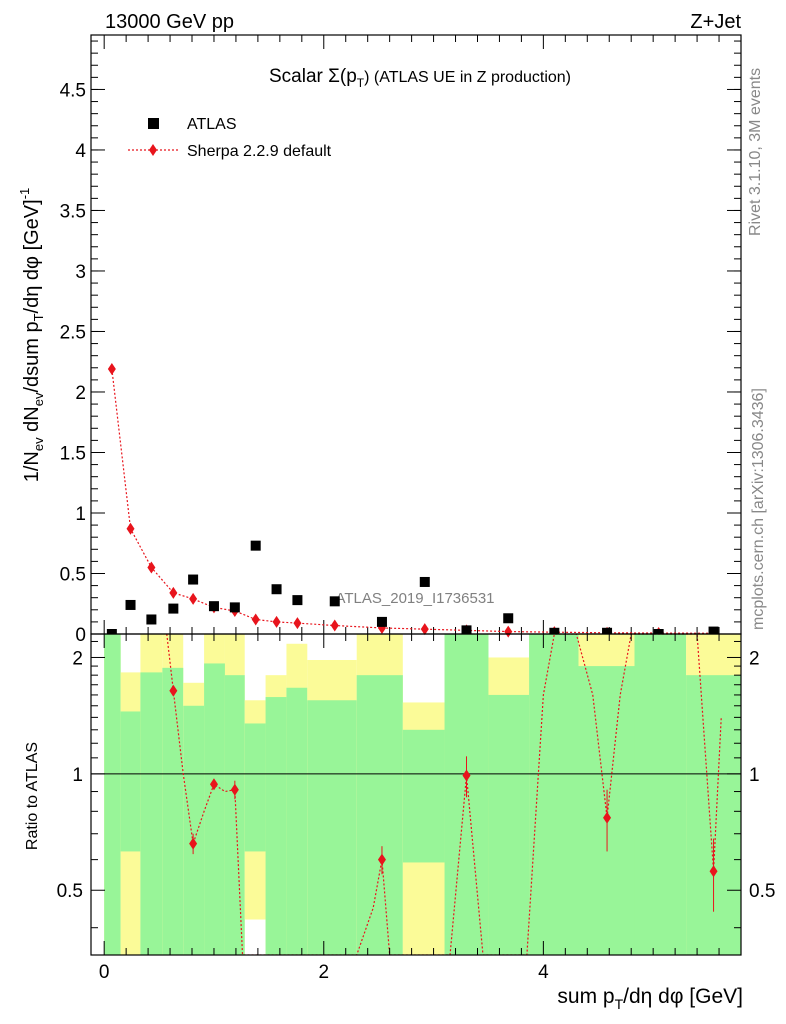 The image size is (786, 1024). I want to click on main-y-tick-label: 4.5, so click(73, 90).